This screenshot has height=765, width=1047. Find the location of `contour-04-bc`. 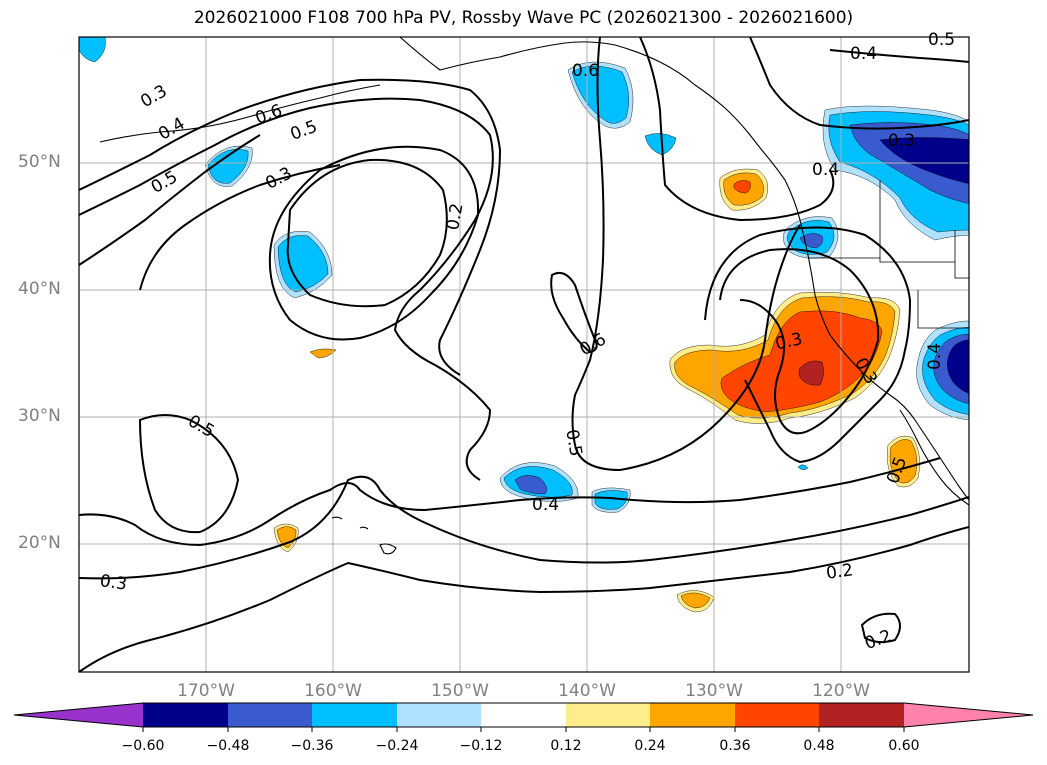

contour-04-bc is located at coordinates (859, 83).